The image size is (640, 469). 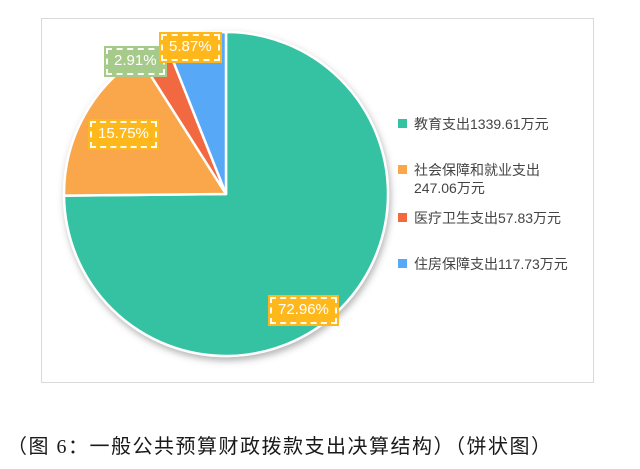 I want to click on percent-value: 2.91%, so click(x=135, y=61).